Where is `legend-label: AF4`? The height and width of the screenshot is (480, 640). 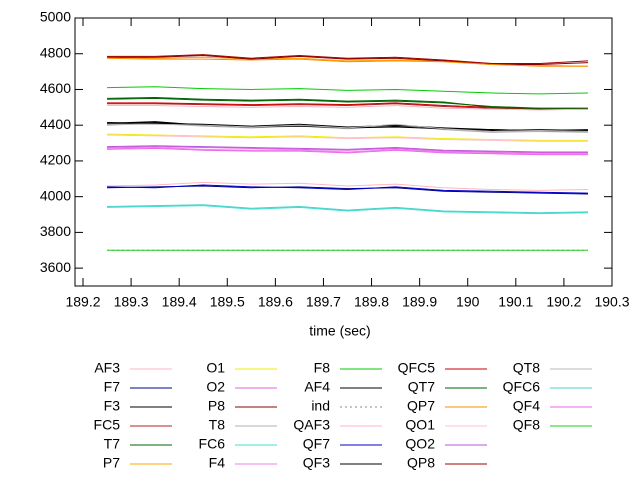
legend-label: AF4 is located at coordinates (317, 387).